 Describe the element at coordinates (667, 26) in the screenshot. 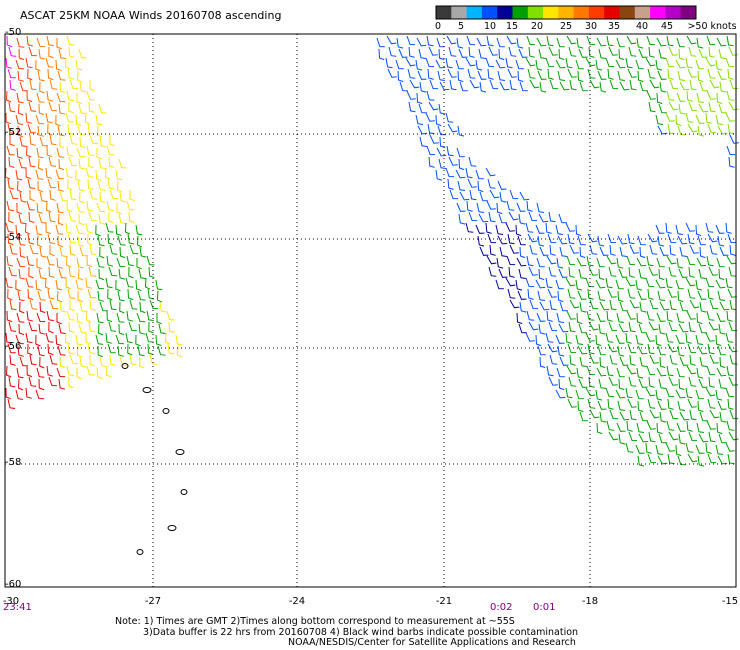

I see `legend-label: 45` at that location.